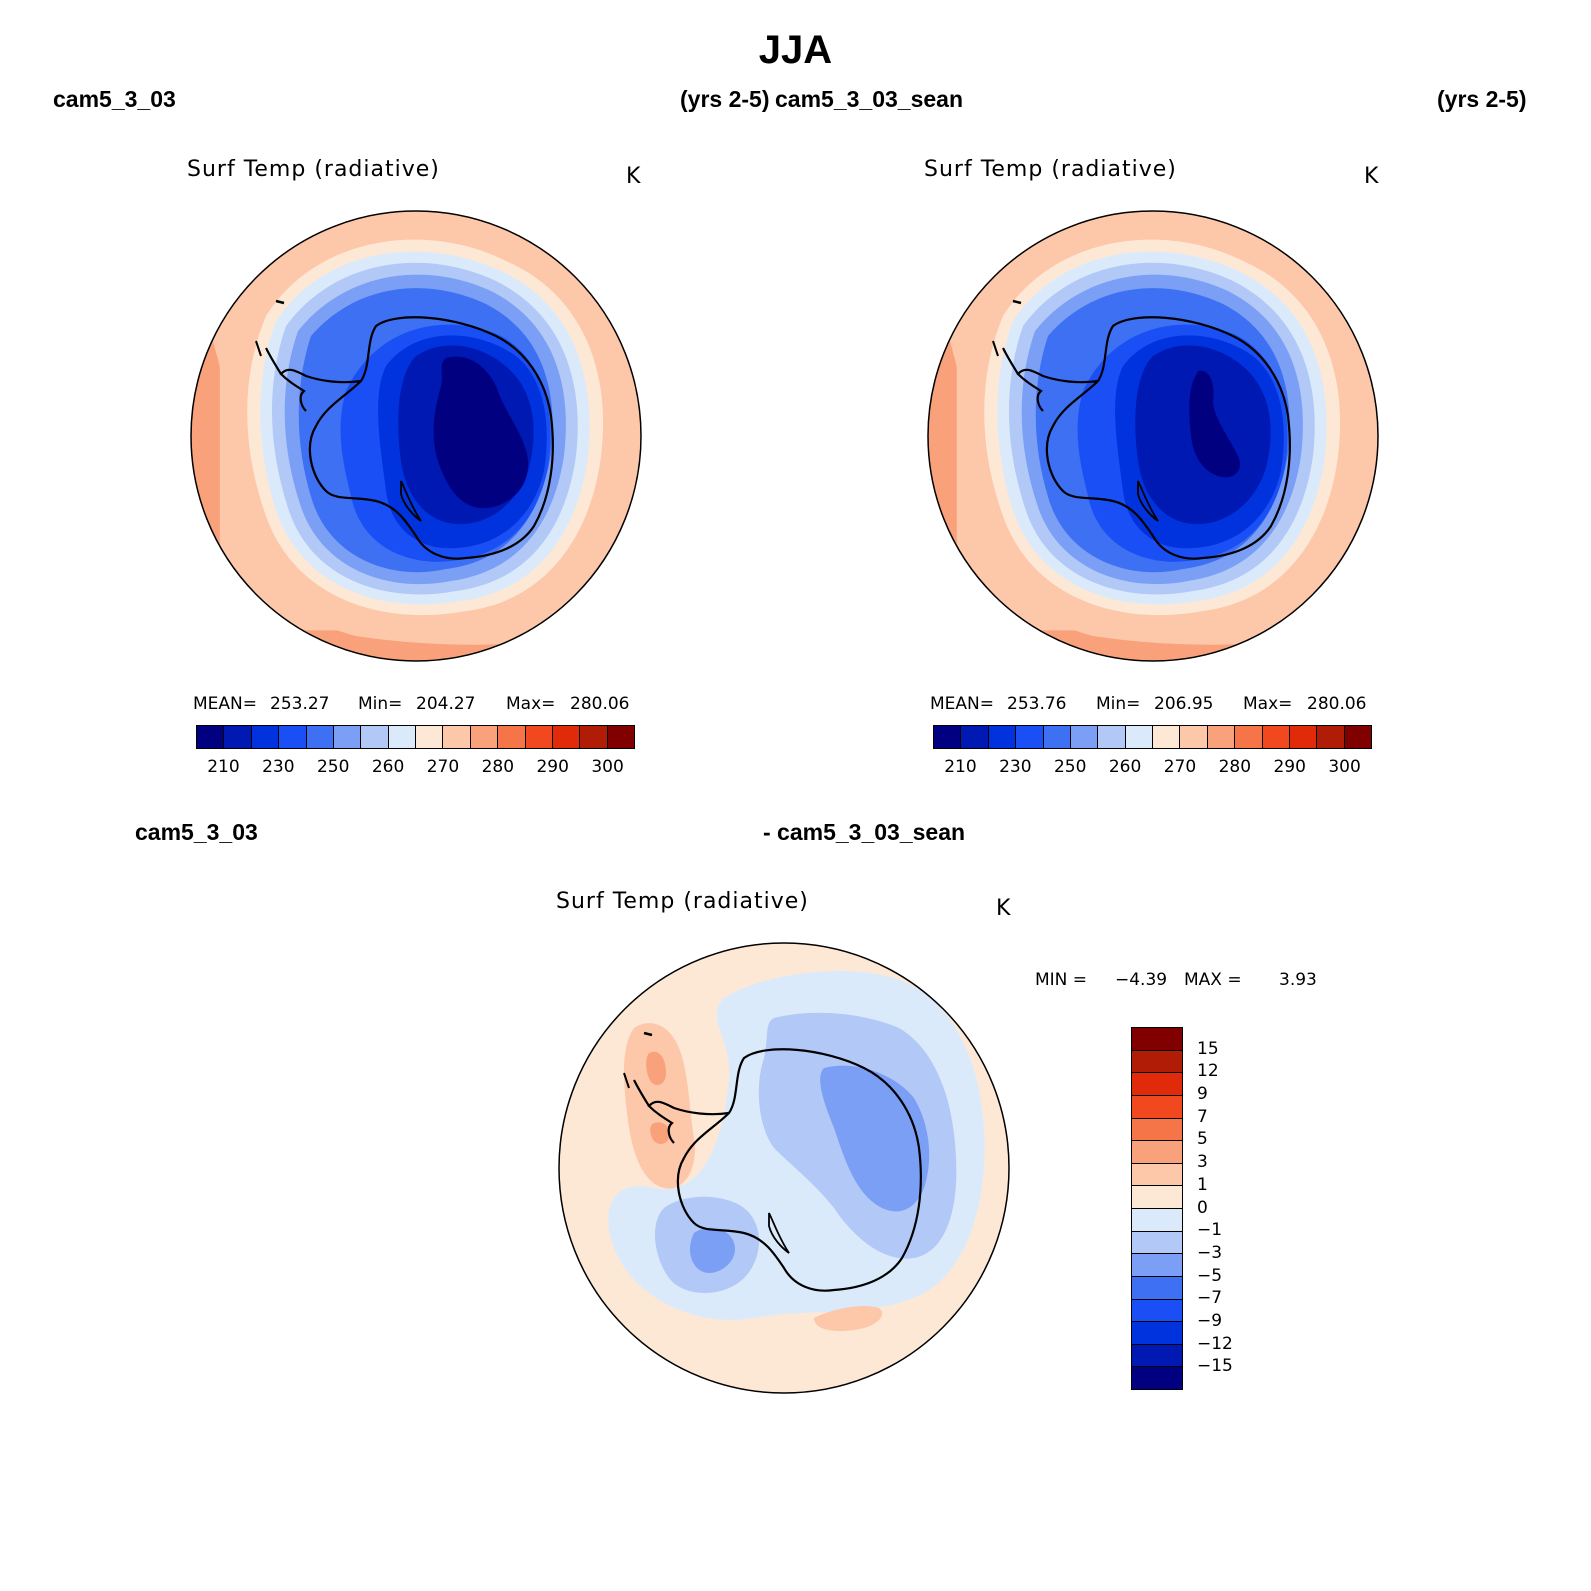 The width and height of the screenshot is (1591, 1591). Describe the element at coordinates (1215, 1366) in the screenshot. I see `colorbar-tick-label: −15` at that location.